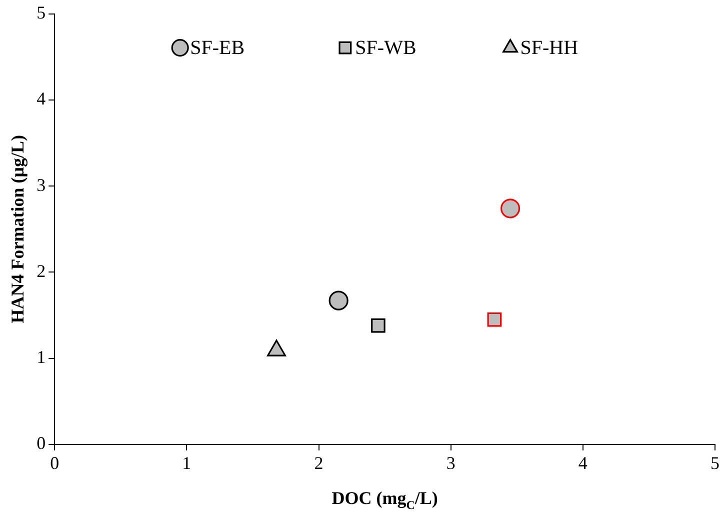  What do you see at coordinates (187, 462) in the screenshot?
I see `x-tick-label: 1` at bounding box center [187, 462].